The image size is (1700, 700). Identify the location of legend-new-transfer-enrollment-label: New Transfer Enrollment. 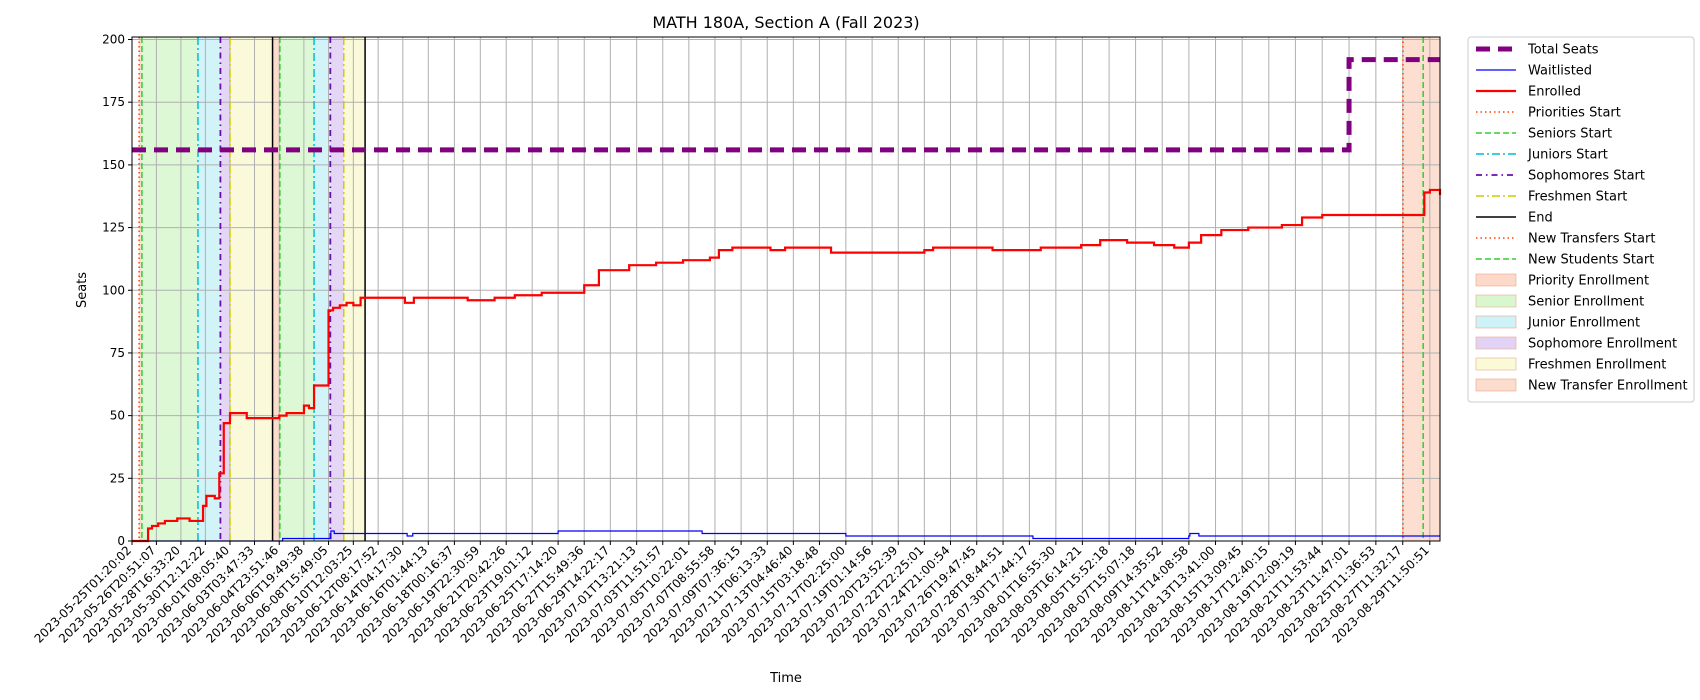
(1608, 386).